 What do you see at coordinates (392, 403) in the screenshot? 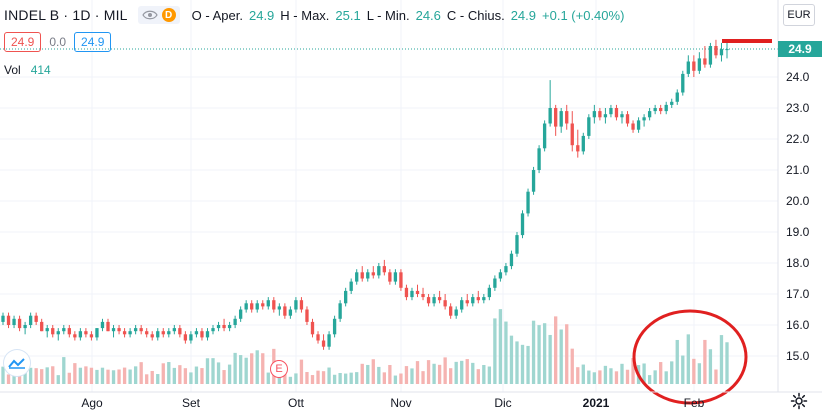
I see `time-axis: Ago Set Ott Nov Dic 2021 Feb` at bounding box center [392, 403].